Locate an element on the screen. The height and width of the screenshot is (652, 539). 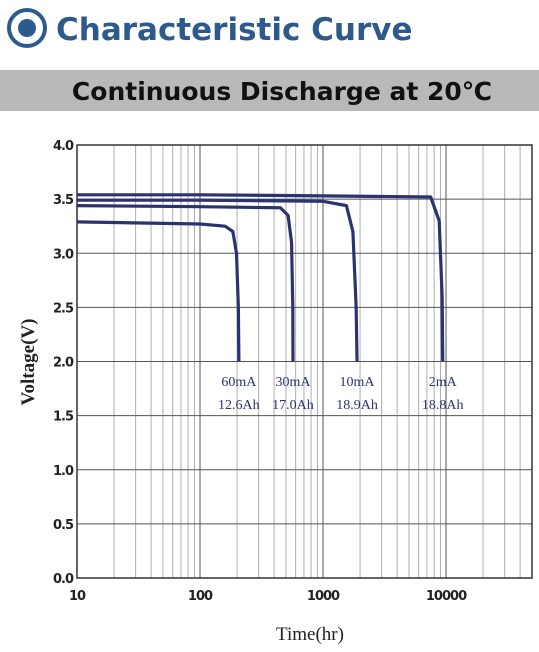
title-icon-dot is located at coordinates (27, 28).